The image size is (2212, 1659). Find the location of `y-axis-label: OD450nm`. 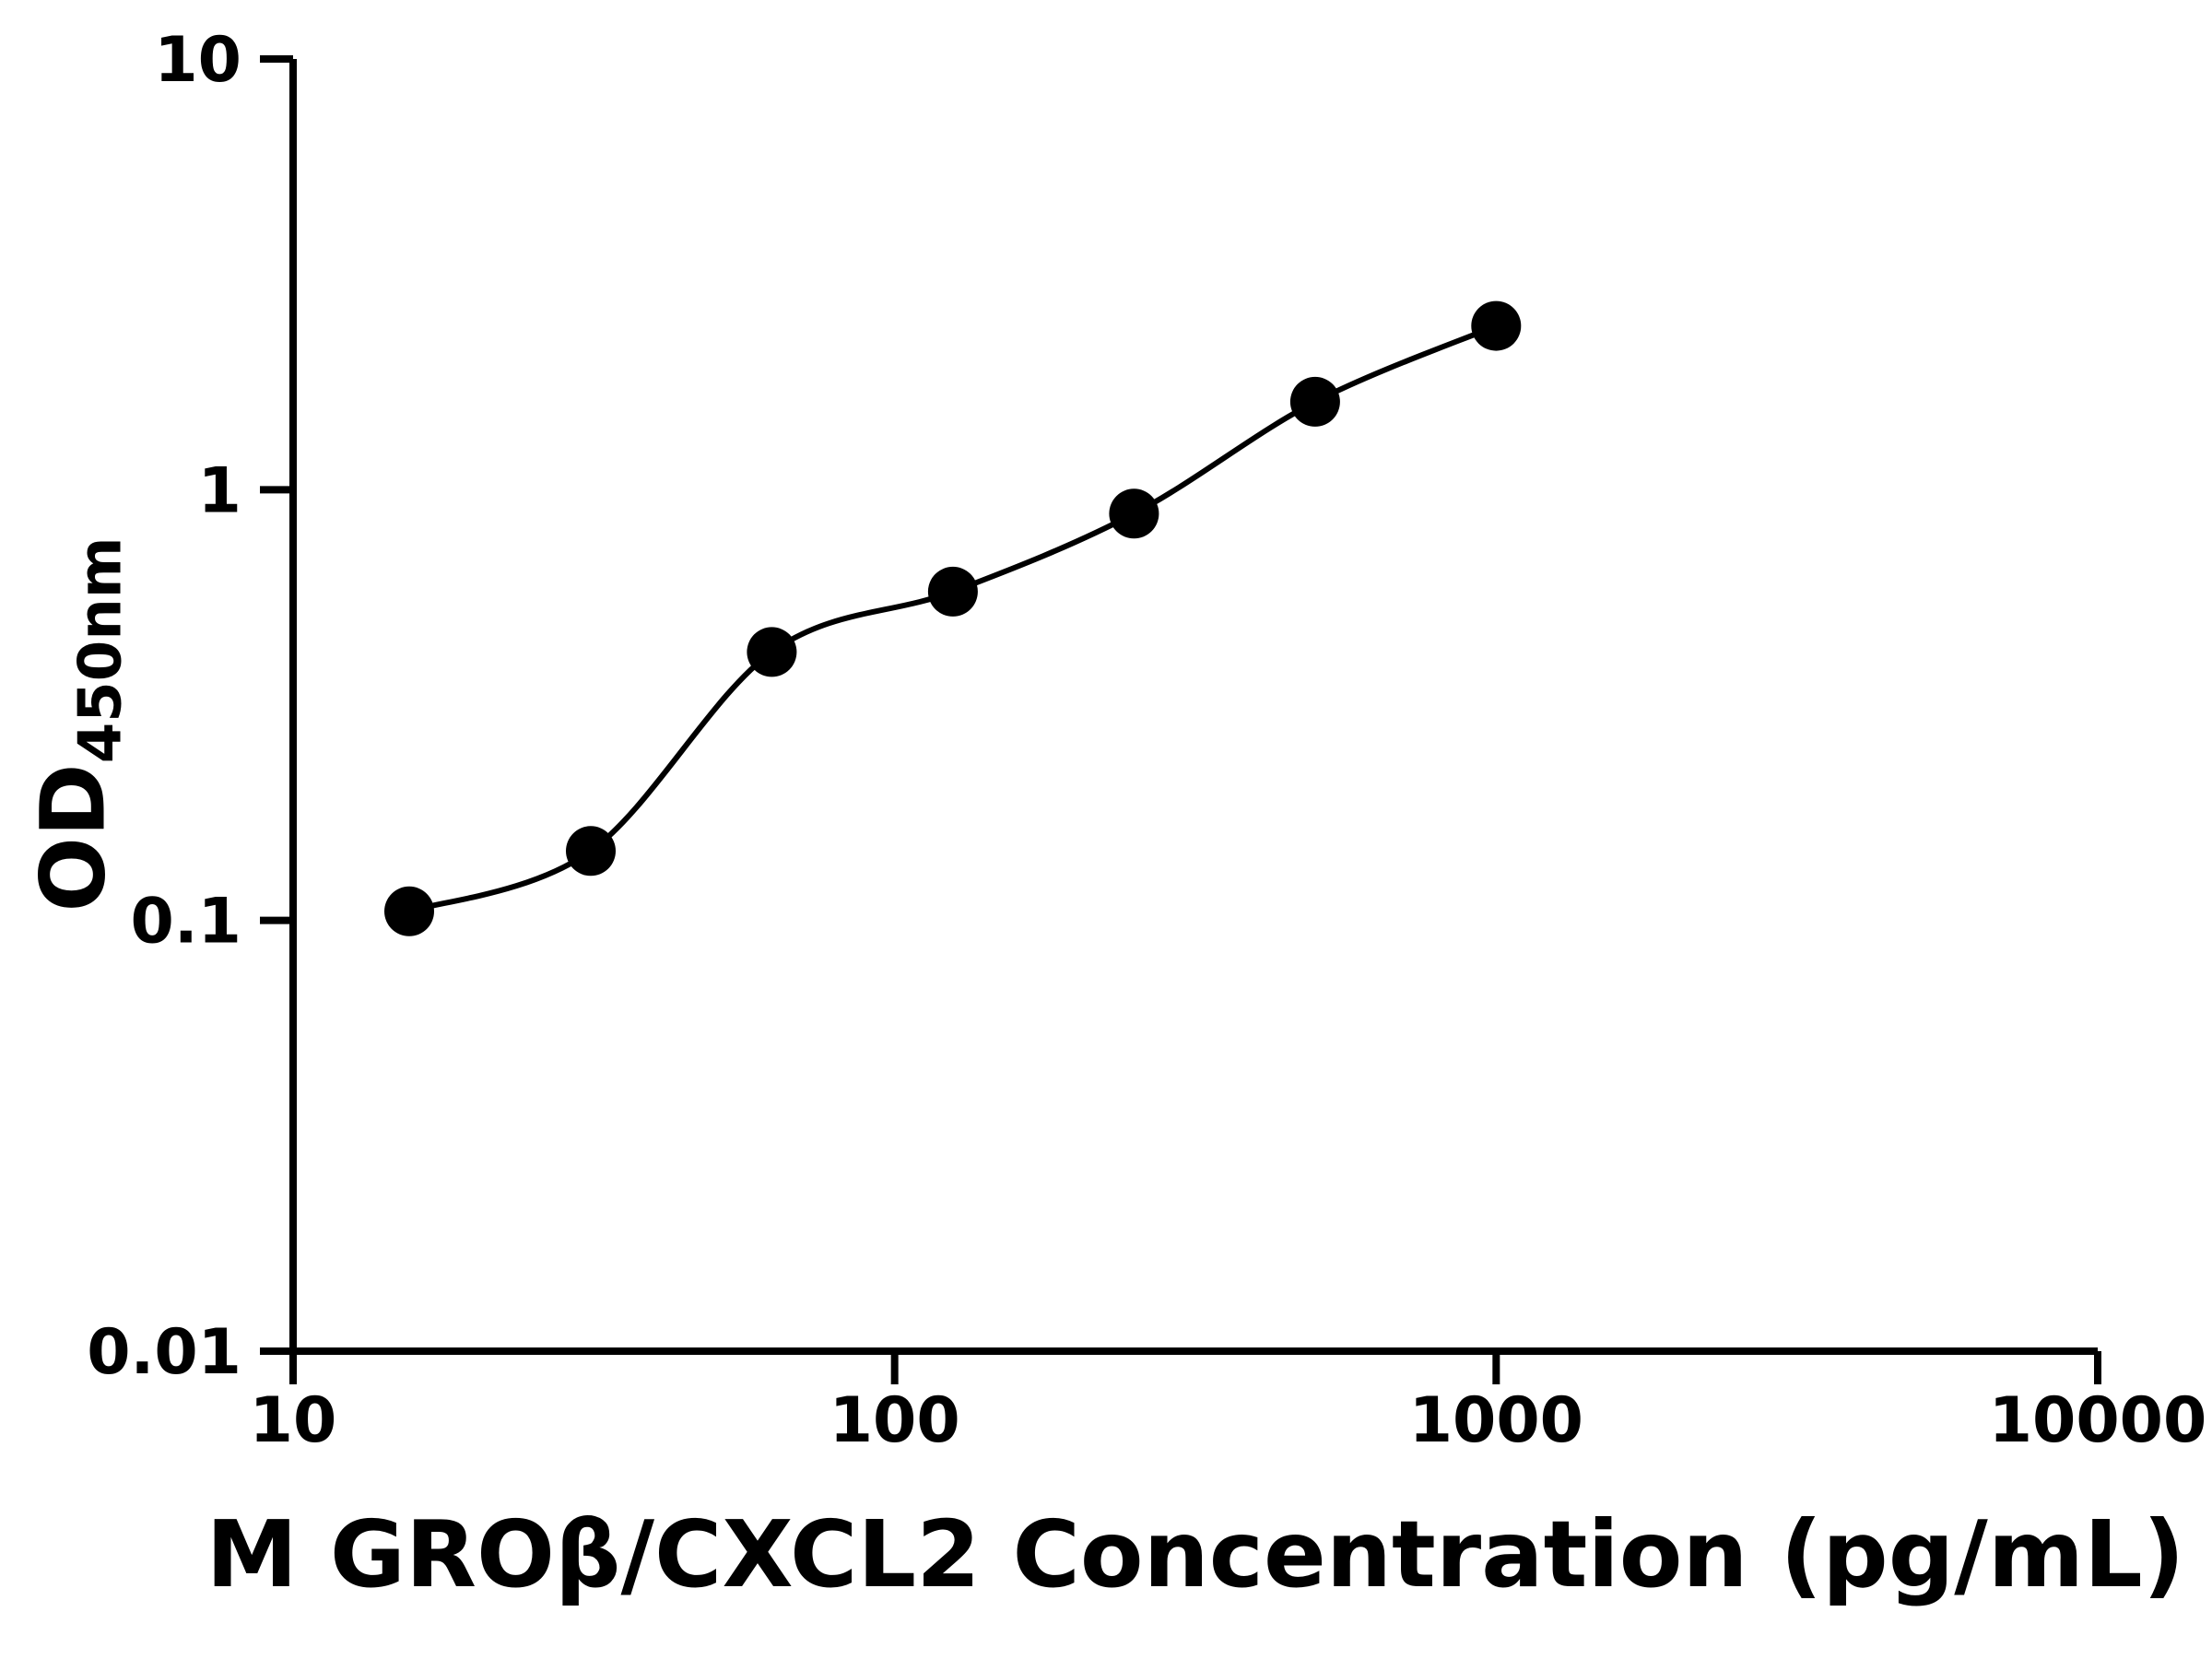

y-axis-label: OD450nm is located at coordinates (78, 724).